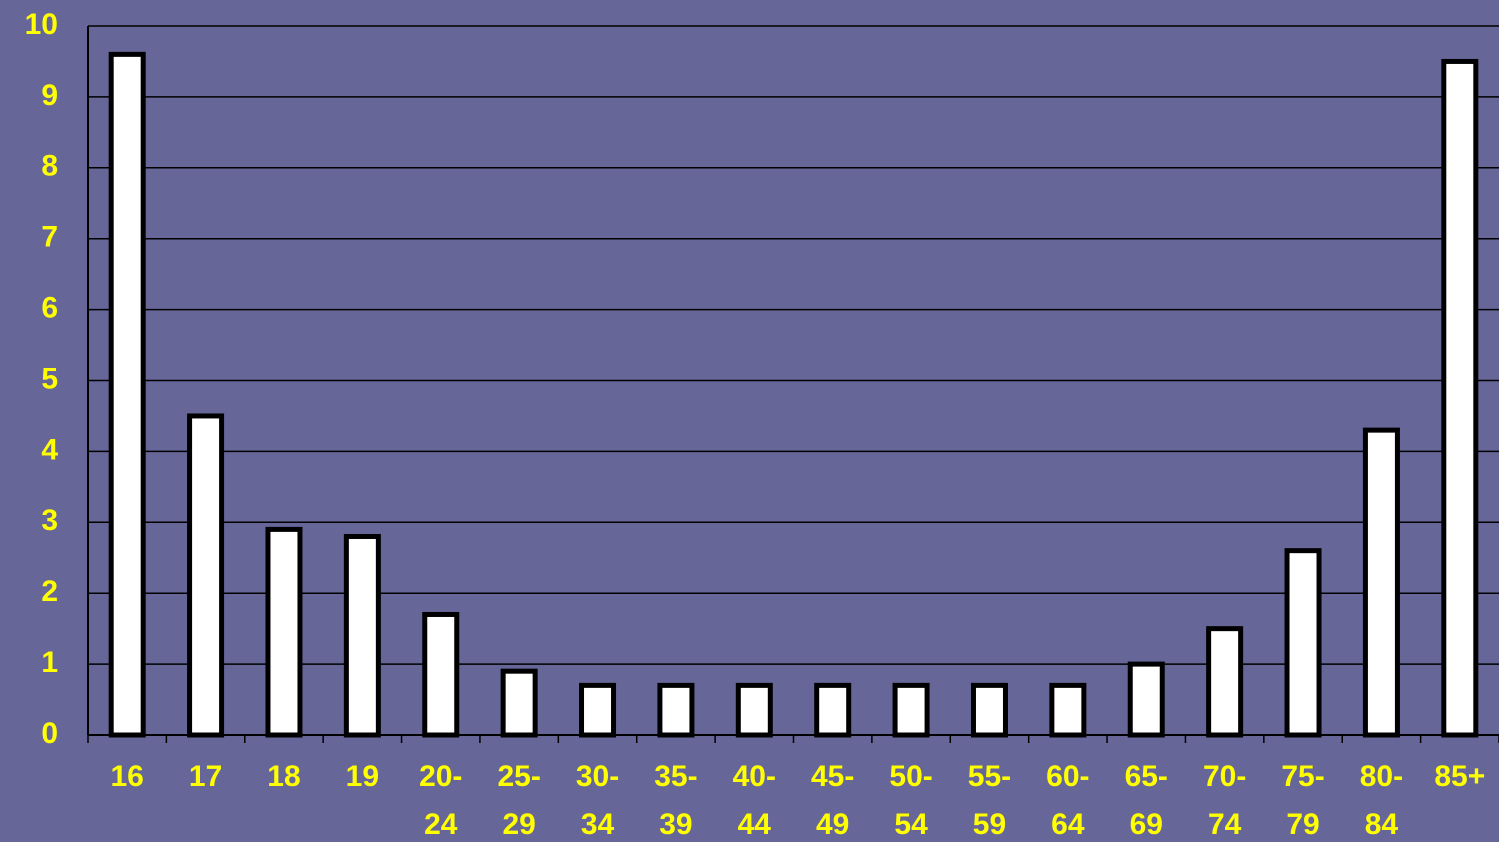 The image size is (1499, 842). What do you see at coordinates (49, 308) in the screenshot?
I see `y-tick-label: 6` at bounding box center [49, 308].